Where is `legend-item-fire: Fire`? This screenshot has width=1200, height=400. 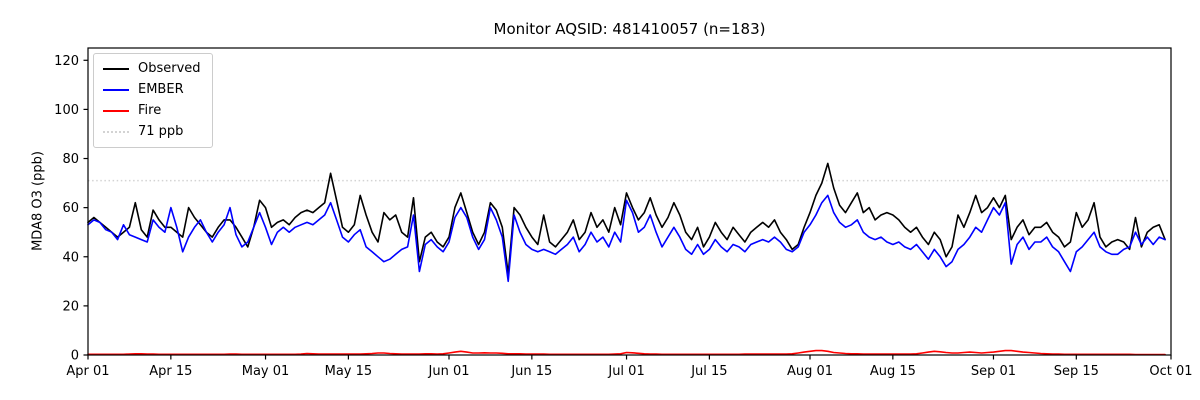
legend-item-fire: Fire is located at coordinates (152, 111).